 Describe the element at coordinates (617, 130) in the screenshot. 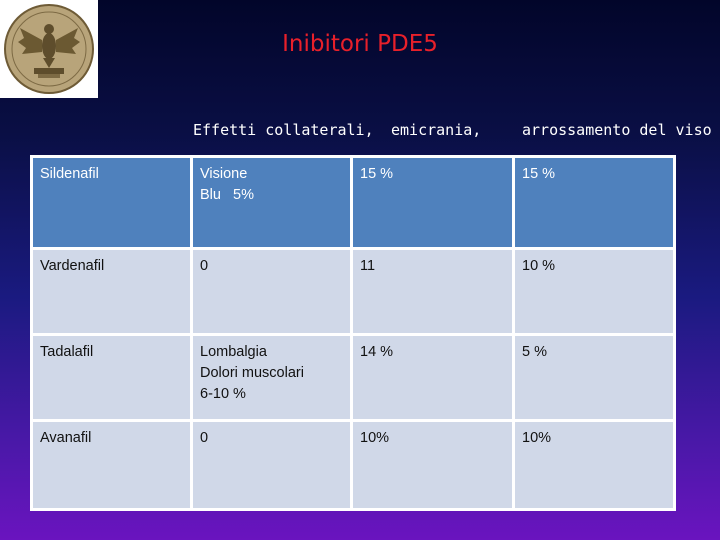

I see `header-flushing: arrossamento del viso` at that location.